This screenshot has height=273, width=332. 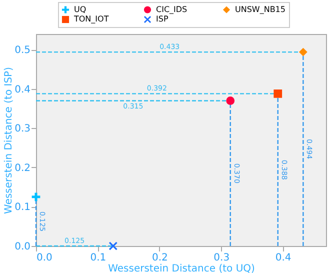 What do you see at coordinates (44, 258) in the screenshot?
I see `x-tick-label: 0.0` at bounding box center [44, 258].